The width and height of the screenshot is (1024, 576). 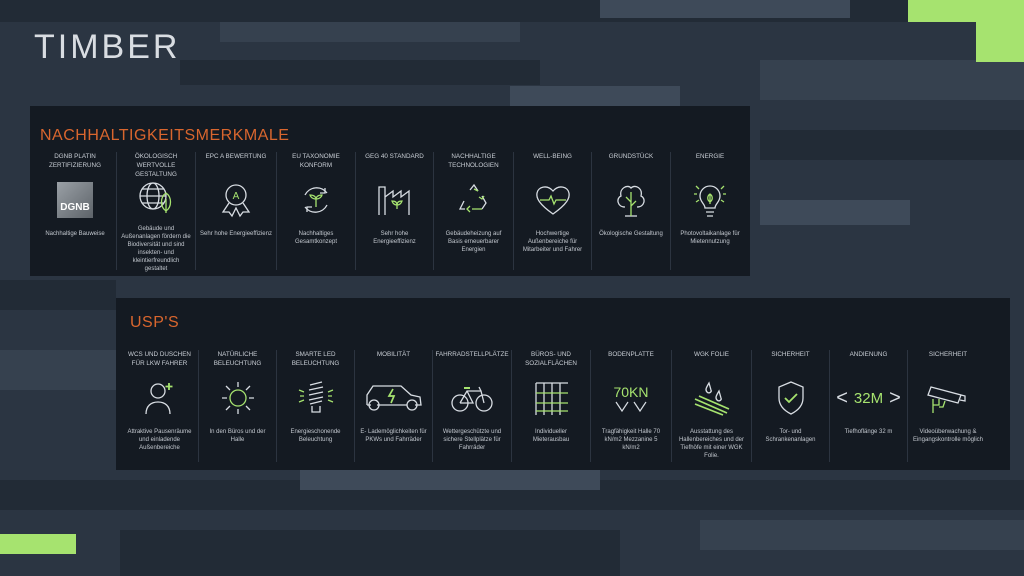 I want to click on tree-icon, so click(x=631, y=200).